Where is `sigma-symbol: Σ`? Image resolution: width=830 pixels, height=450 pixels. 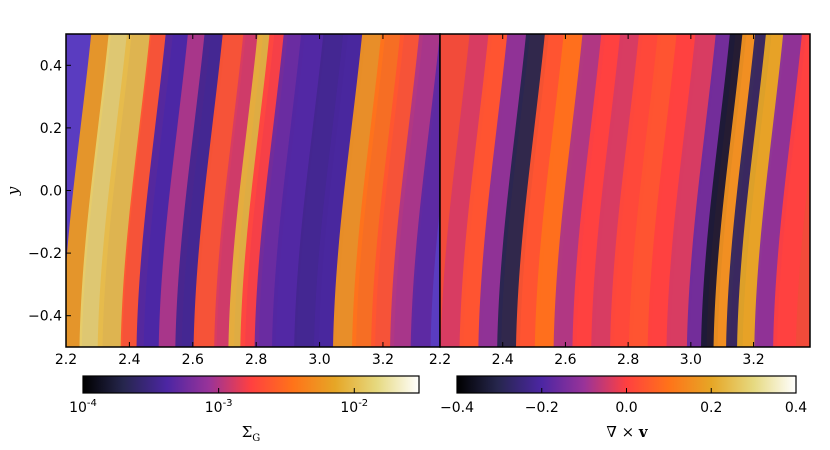 sigma-symbol: Σ is located at coordinates (247, 432).